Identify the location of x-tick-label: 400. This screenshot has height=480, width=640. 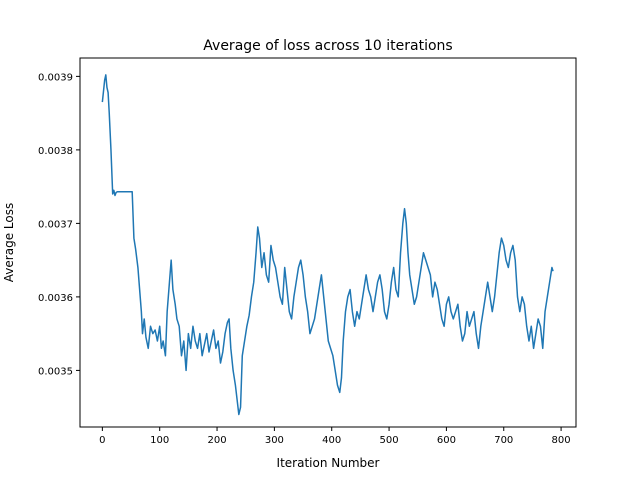
(331, 440).